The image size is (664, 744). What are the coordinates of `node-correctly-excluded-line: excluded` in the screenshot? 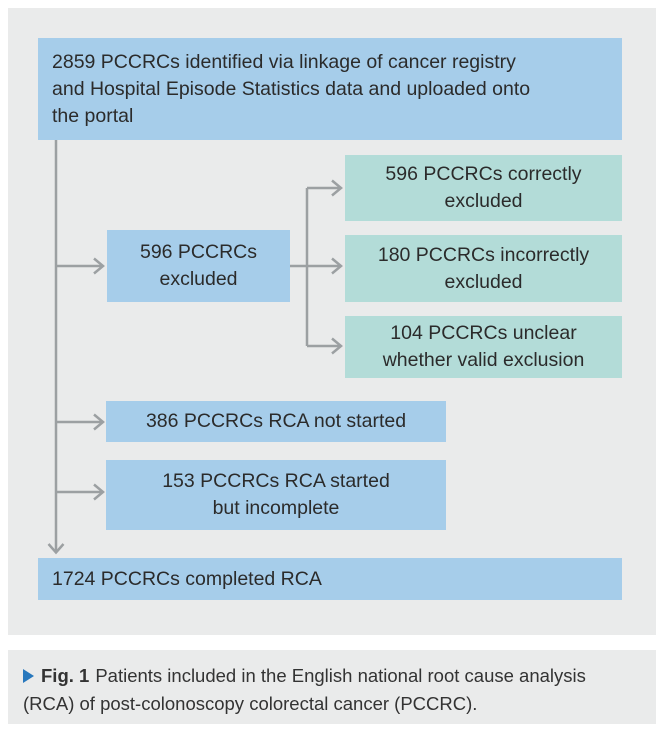 It's located at (483, 201).